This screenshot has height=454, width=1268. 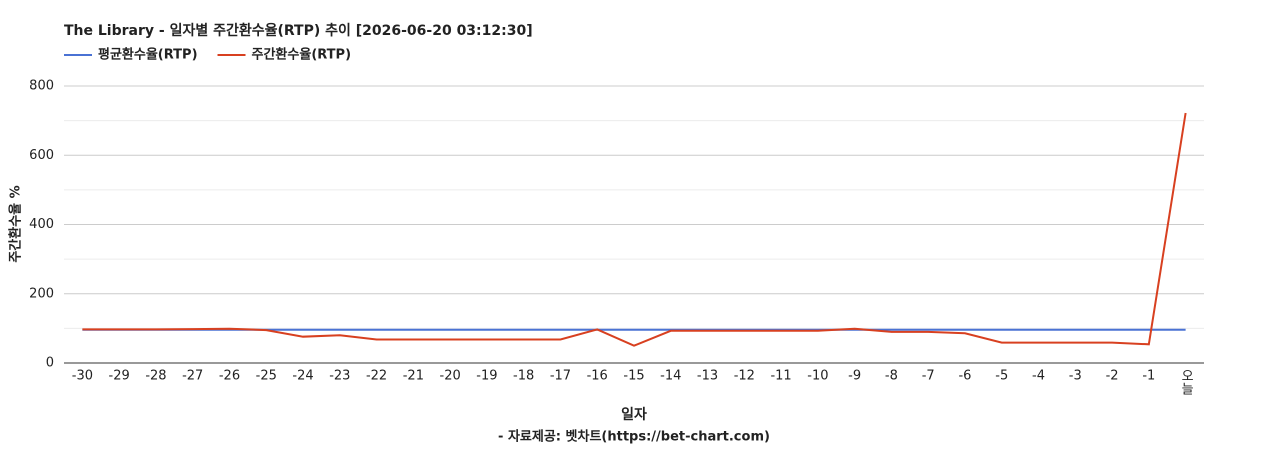 What do you see at coordinates (780, 376) in the screenshot?
I see `x-tick-label: -11` at bounding box center [780, 376].